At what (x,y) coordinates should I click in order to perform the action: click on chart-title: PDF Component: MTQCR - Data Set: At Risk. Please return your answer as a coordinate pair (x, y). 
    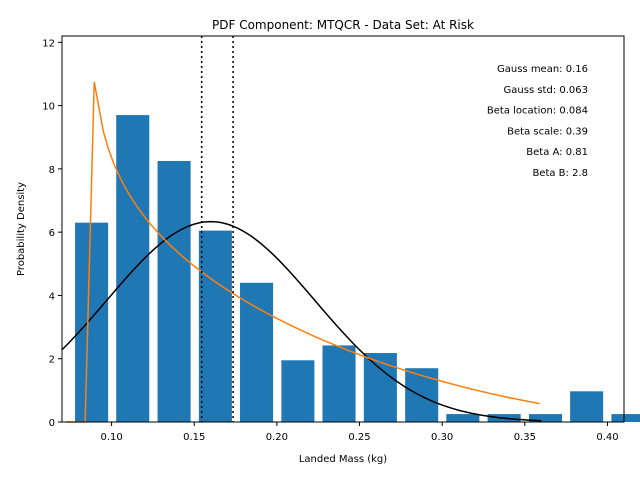
    Looking at the image, I should click on (343, 25).